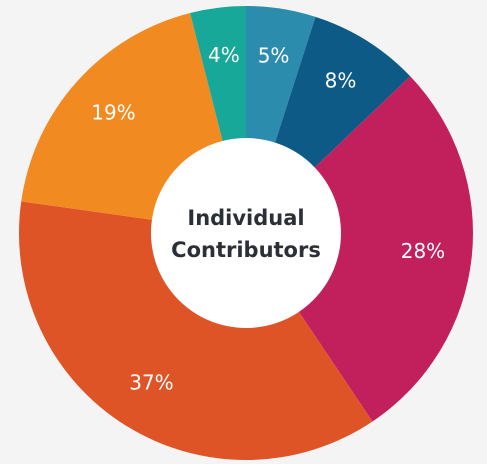 The height and width of the screenshot is (464, 487). I want to click on data-label: 37%, so click(151, 382).